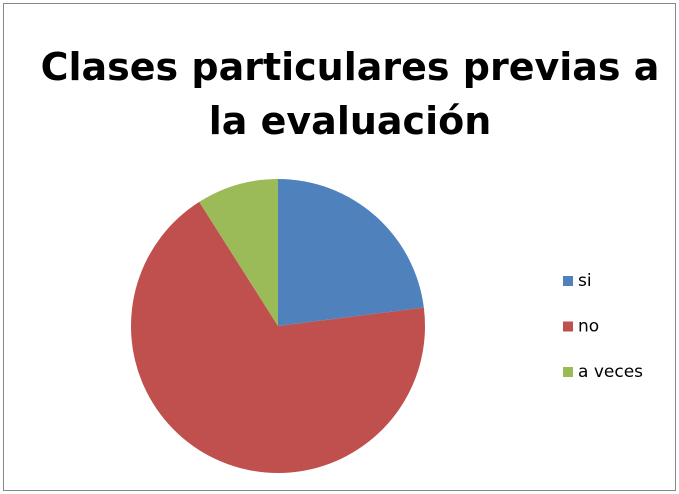 This screenshot has width=679, height=494. Describe the element at coordinates (588, 327) in the screenshot. I see `legend-label: no` at that location.